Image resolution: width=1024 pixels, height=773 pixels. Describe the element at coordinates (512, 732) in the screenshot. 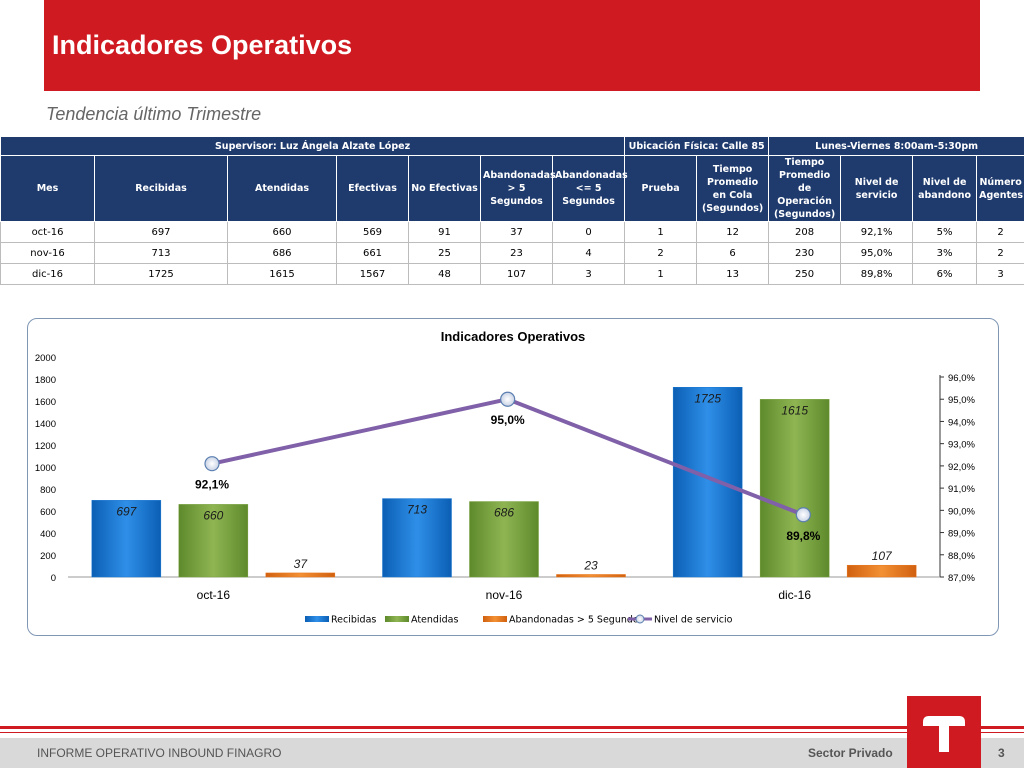

I see `footer-rule-thin` at that location.